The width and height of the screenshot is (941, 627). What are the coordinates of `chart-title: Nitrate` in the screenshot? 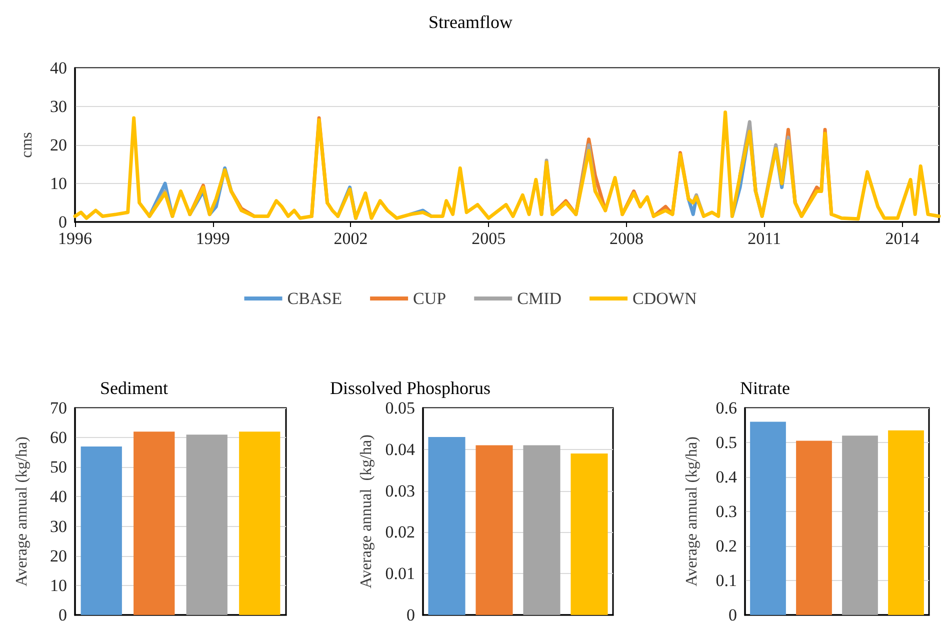 It's located at (765, 388).